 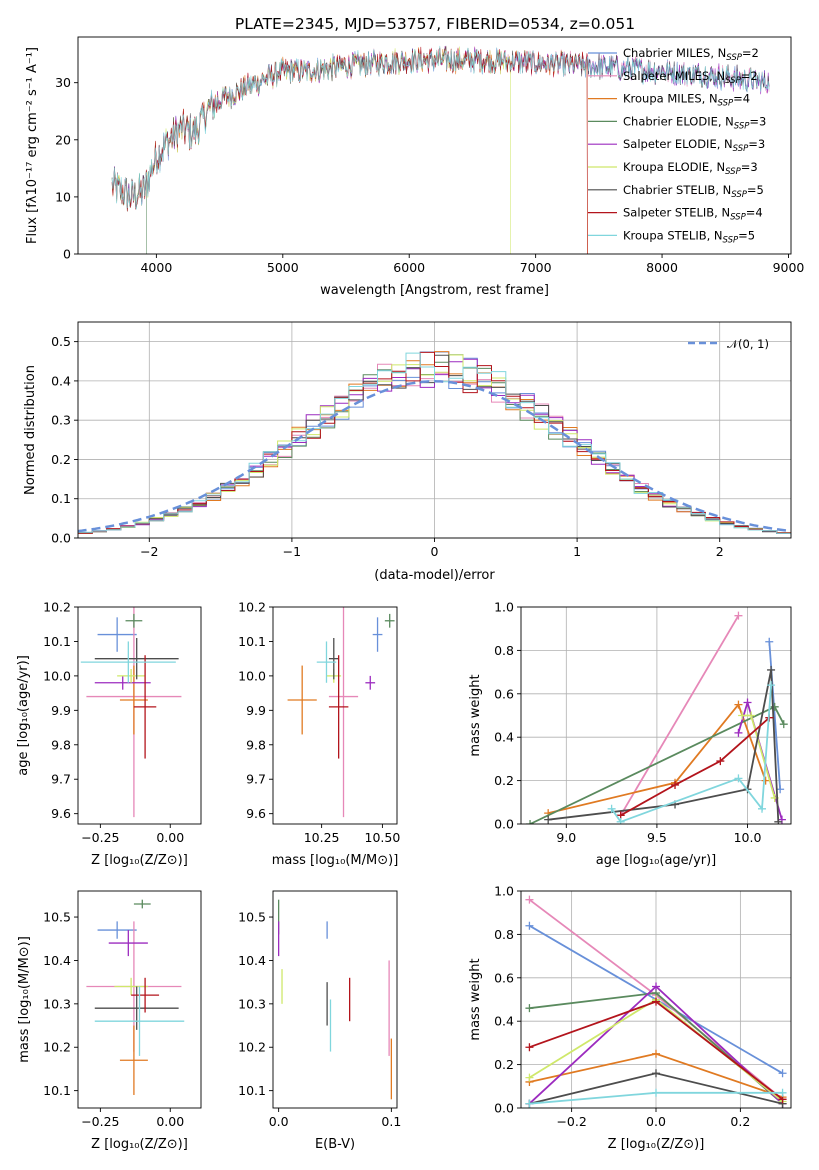 I want to click on errorbar-chabrier-miles, so click(x=117, y=930).